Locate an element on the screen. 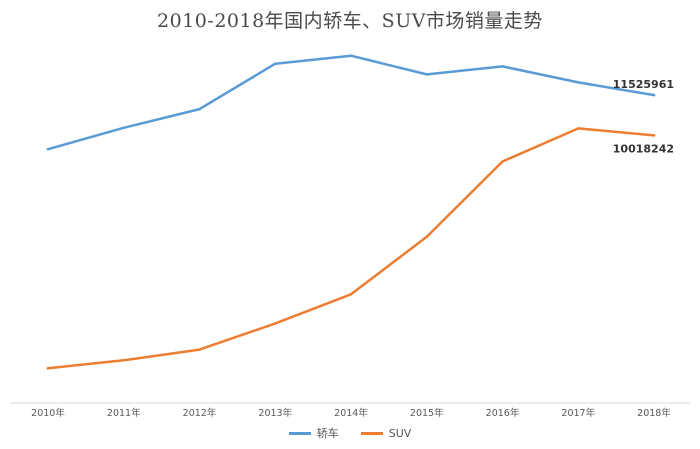 The width and height of the screenshot is (700, 449). legend-swatch-sedan is located at coordinates (299, 433).